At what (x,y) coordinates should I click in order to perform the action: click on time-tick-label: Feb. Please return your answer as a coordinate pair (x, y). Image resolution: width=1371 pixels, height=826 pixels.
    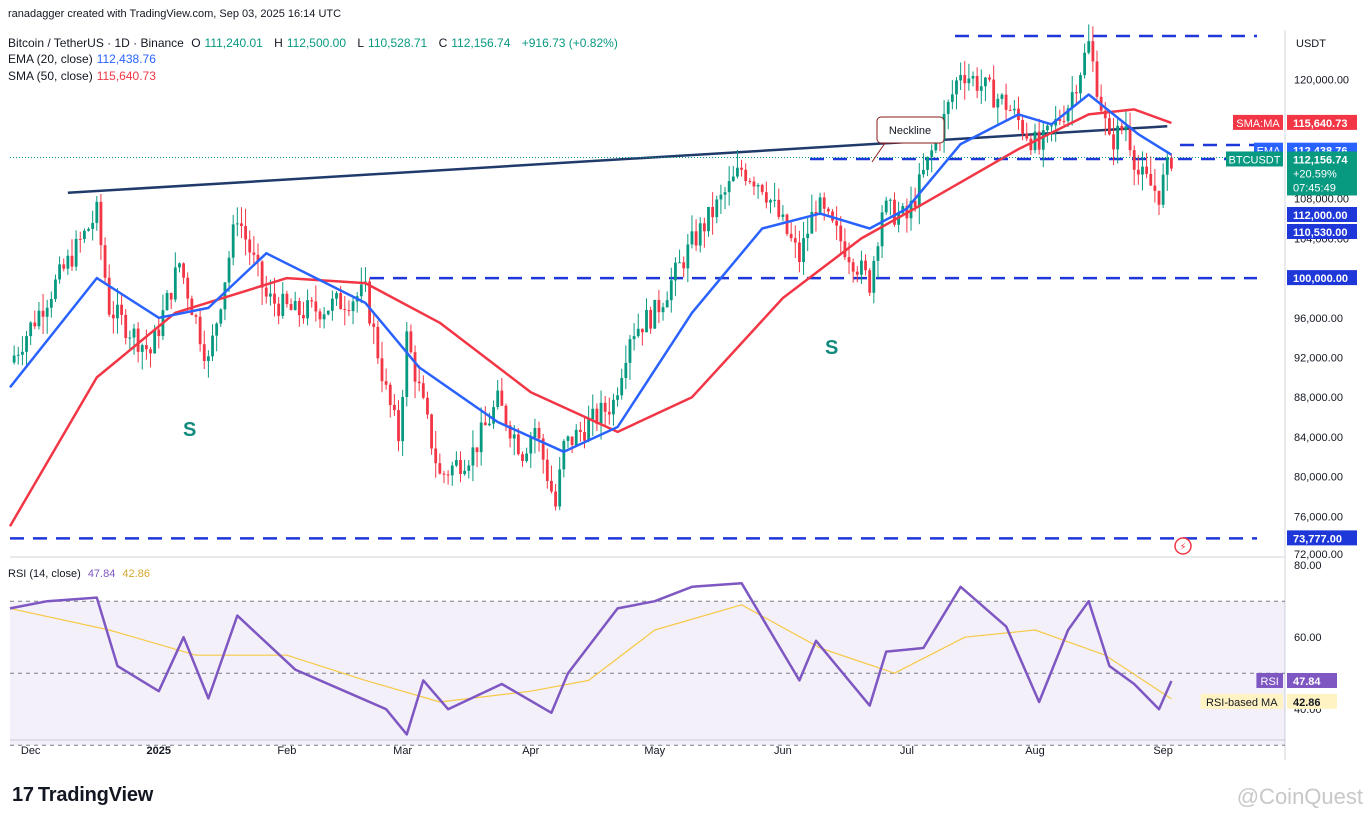
    Looking at the image, I should click on (286, 751).